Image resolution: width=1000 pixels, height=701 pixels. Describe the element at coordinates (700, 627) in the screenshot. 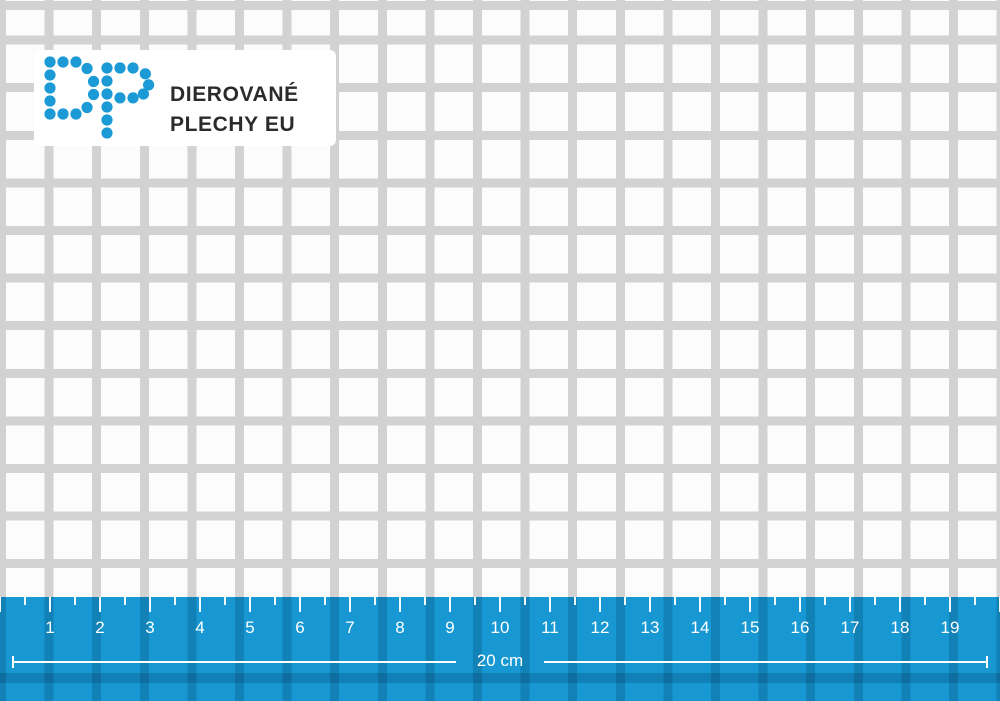

I see `ruler-number: 14` at that location.